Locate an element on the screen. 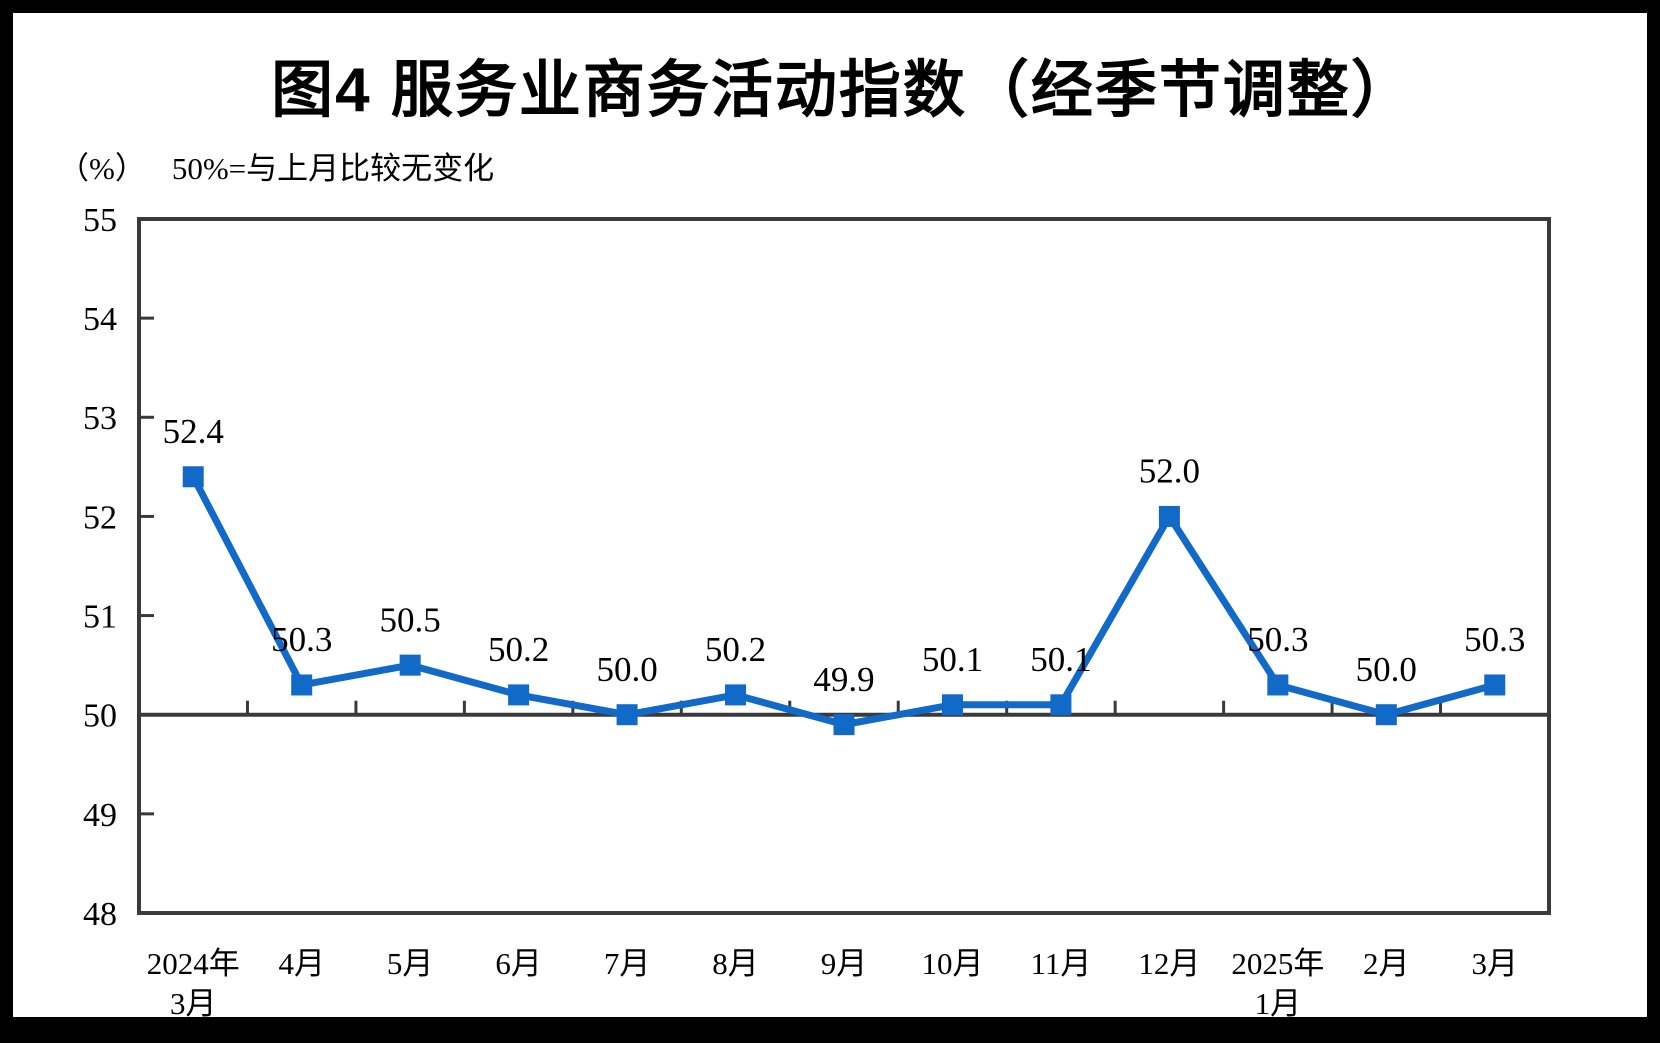 The image size is (1660, 1043). y-axis-label: 54 is located at coordinates (100, 319).